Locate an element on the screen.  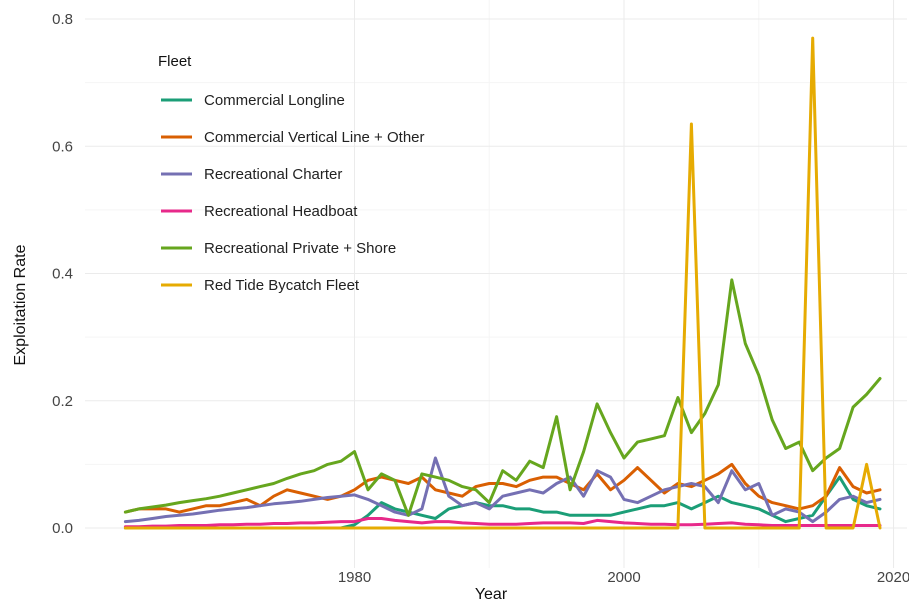
y-tick-label: 0.6 is located at coordinates (62, 146).